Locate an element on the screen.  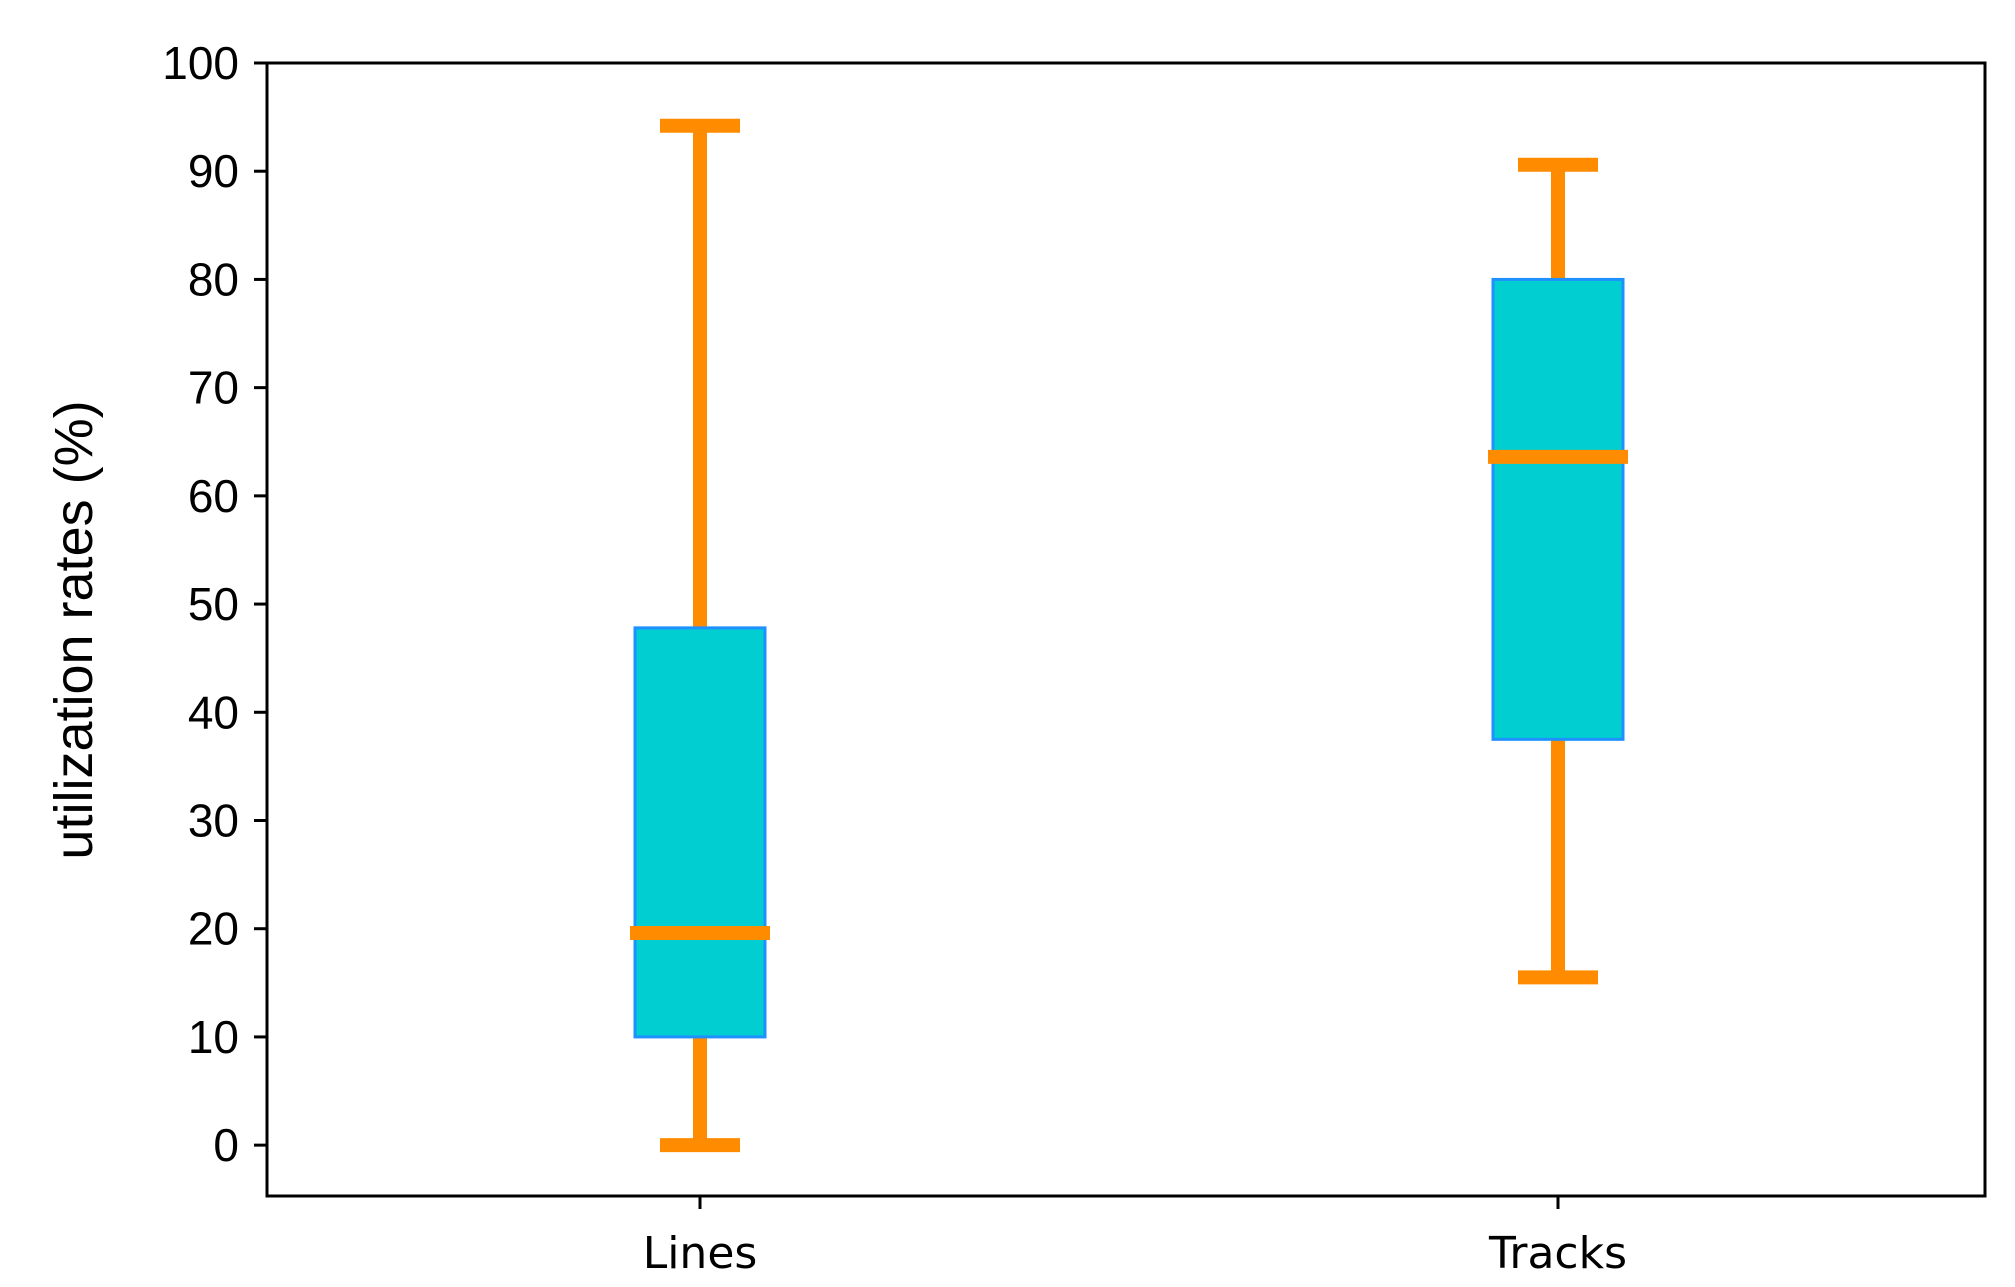
box-lines is located at coordinates (700, 635).